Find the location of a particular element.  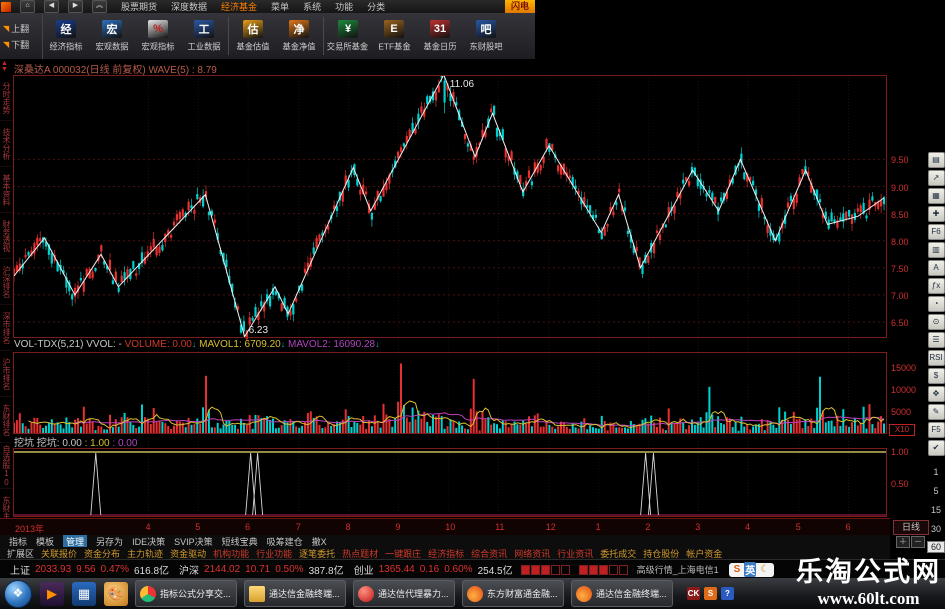

right-tool-button: ✚ is located at coordinates (936, 214).